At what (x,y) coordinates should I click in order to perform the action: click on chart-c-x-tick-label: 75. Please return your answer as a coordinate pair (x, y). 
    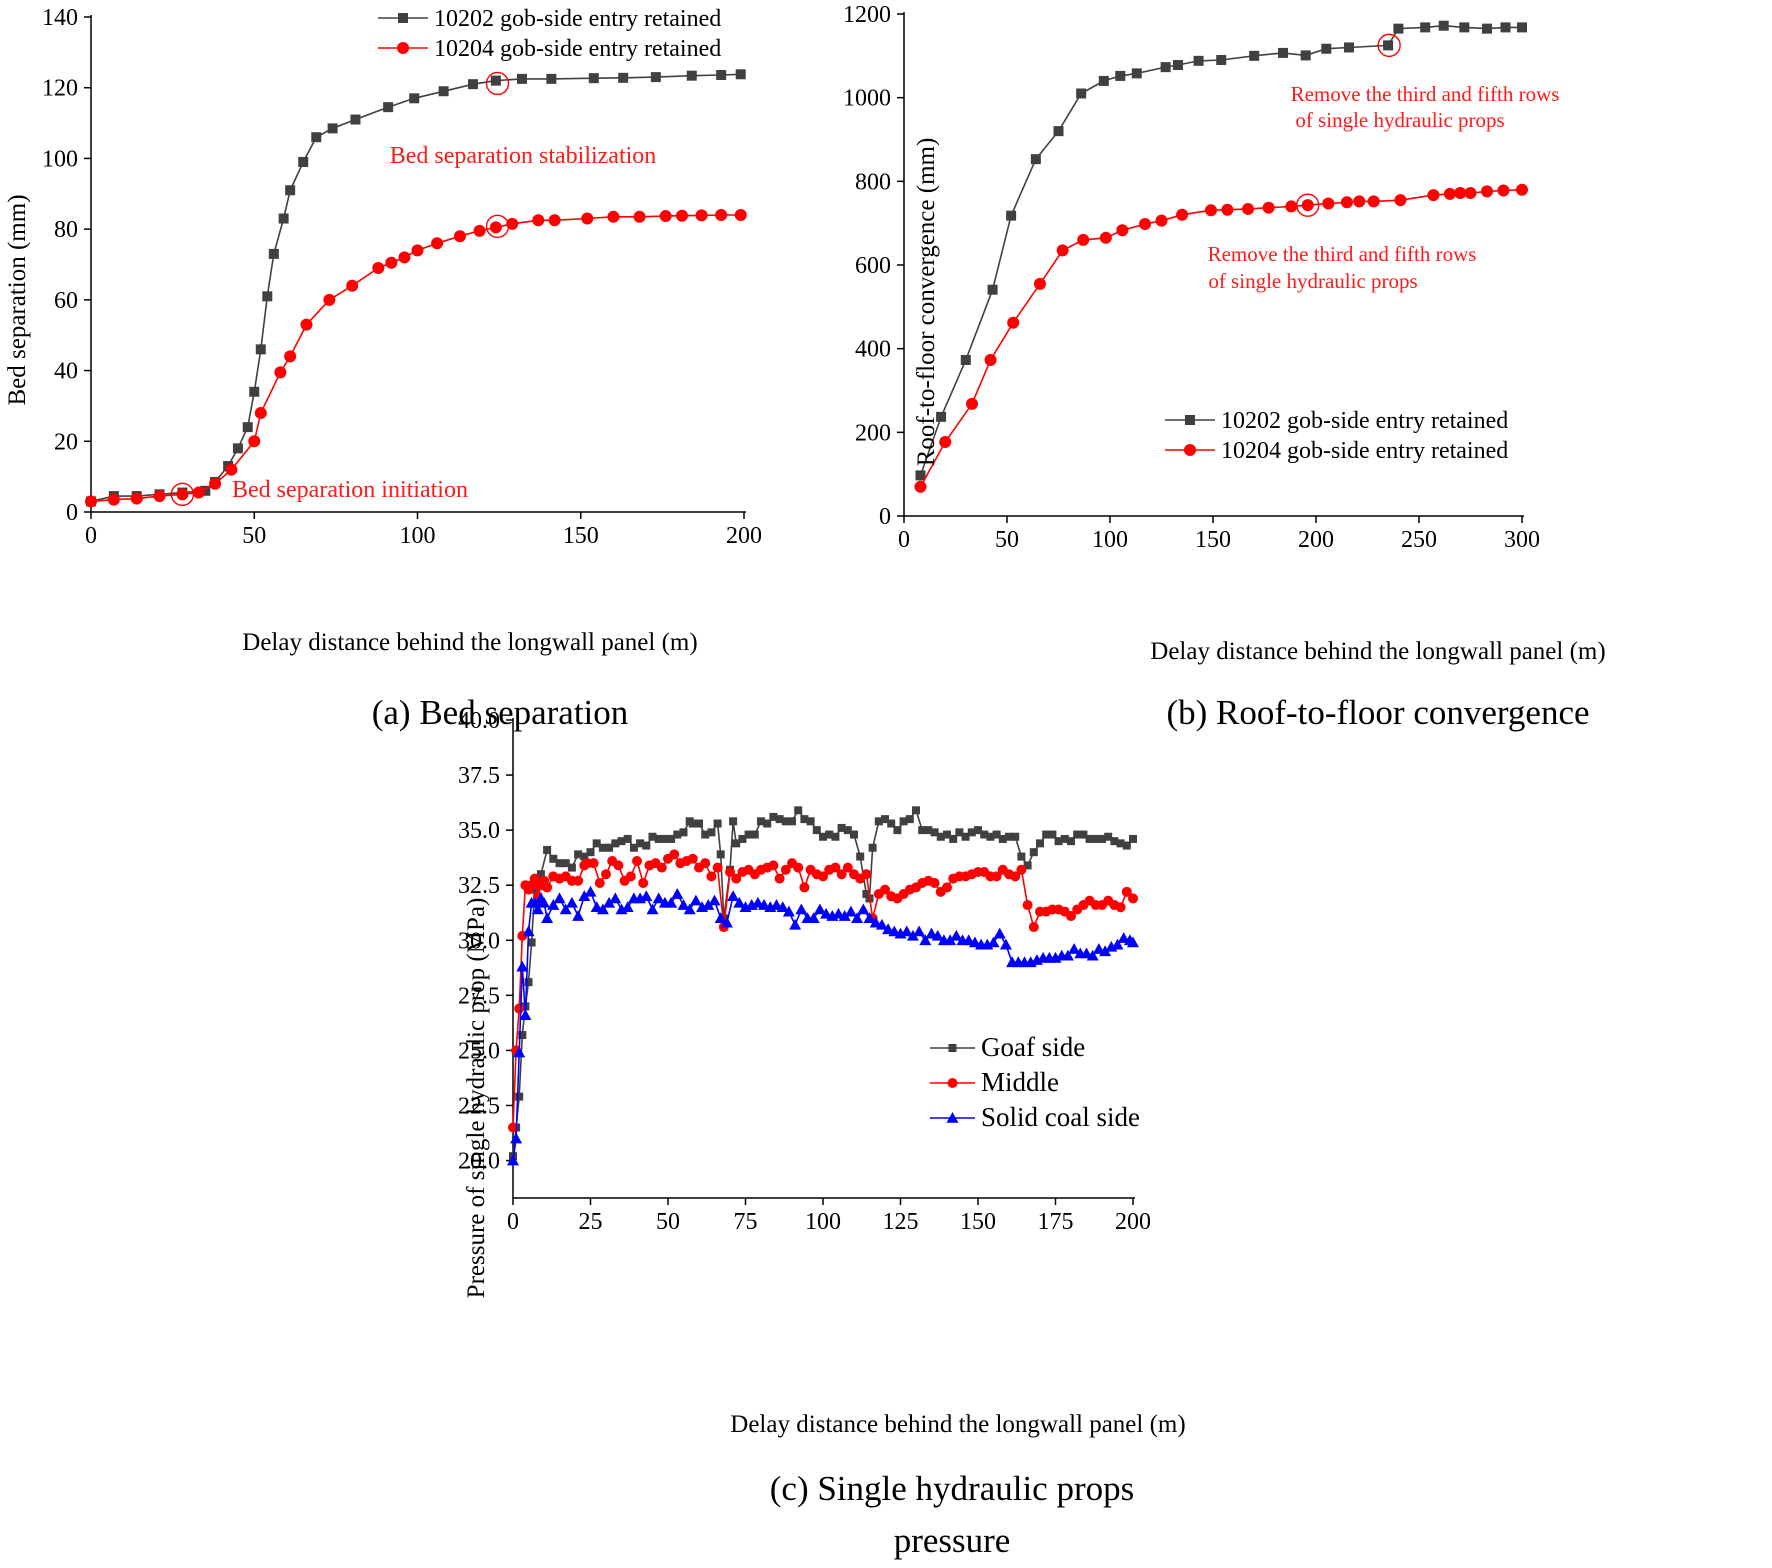
    Looking at the image, I should click on (746, 1222).